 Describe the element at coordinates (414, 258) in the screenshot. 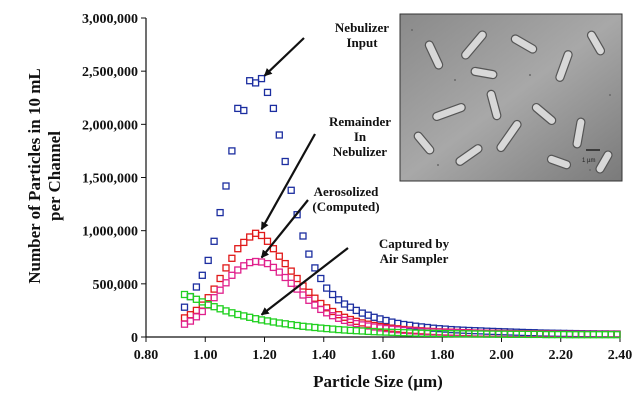

I see `annotation-line: Air Sampler` at that location.